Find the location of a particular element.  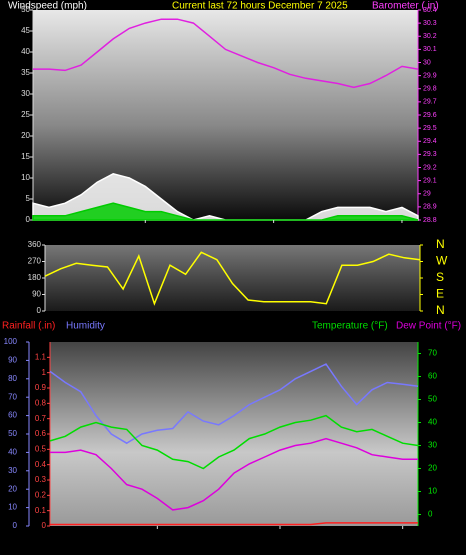

tick-label: E is located at coordinates (440, 294).